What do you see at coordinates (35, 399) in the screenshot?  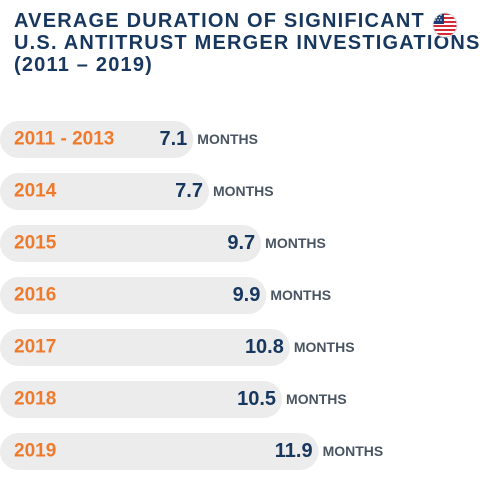 I see `category-label-5: 2018` at bounding box center [35, 399].